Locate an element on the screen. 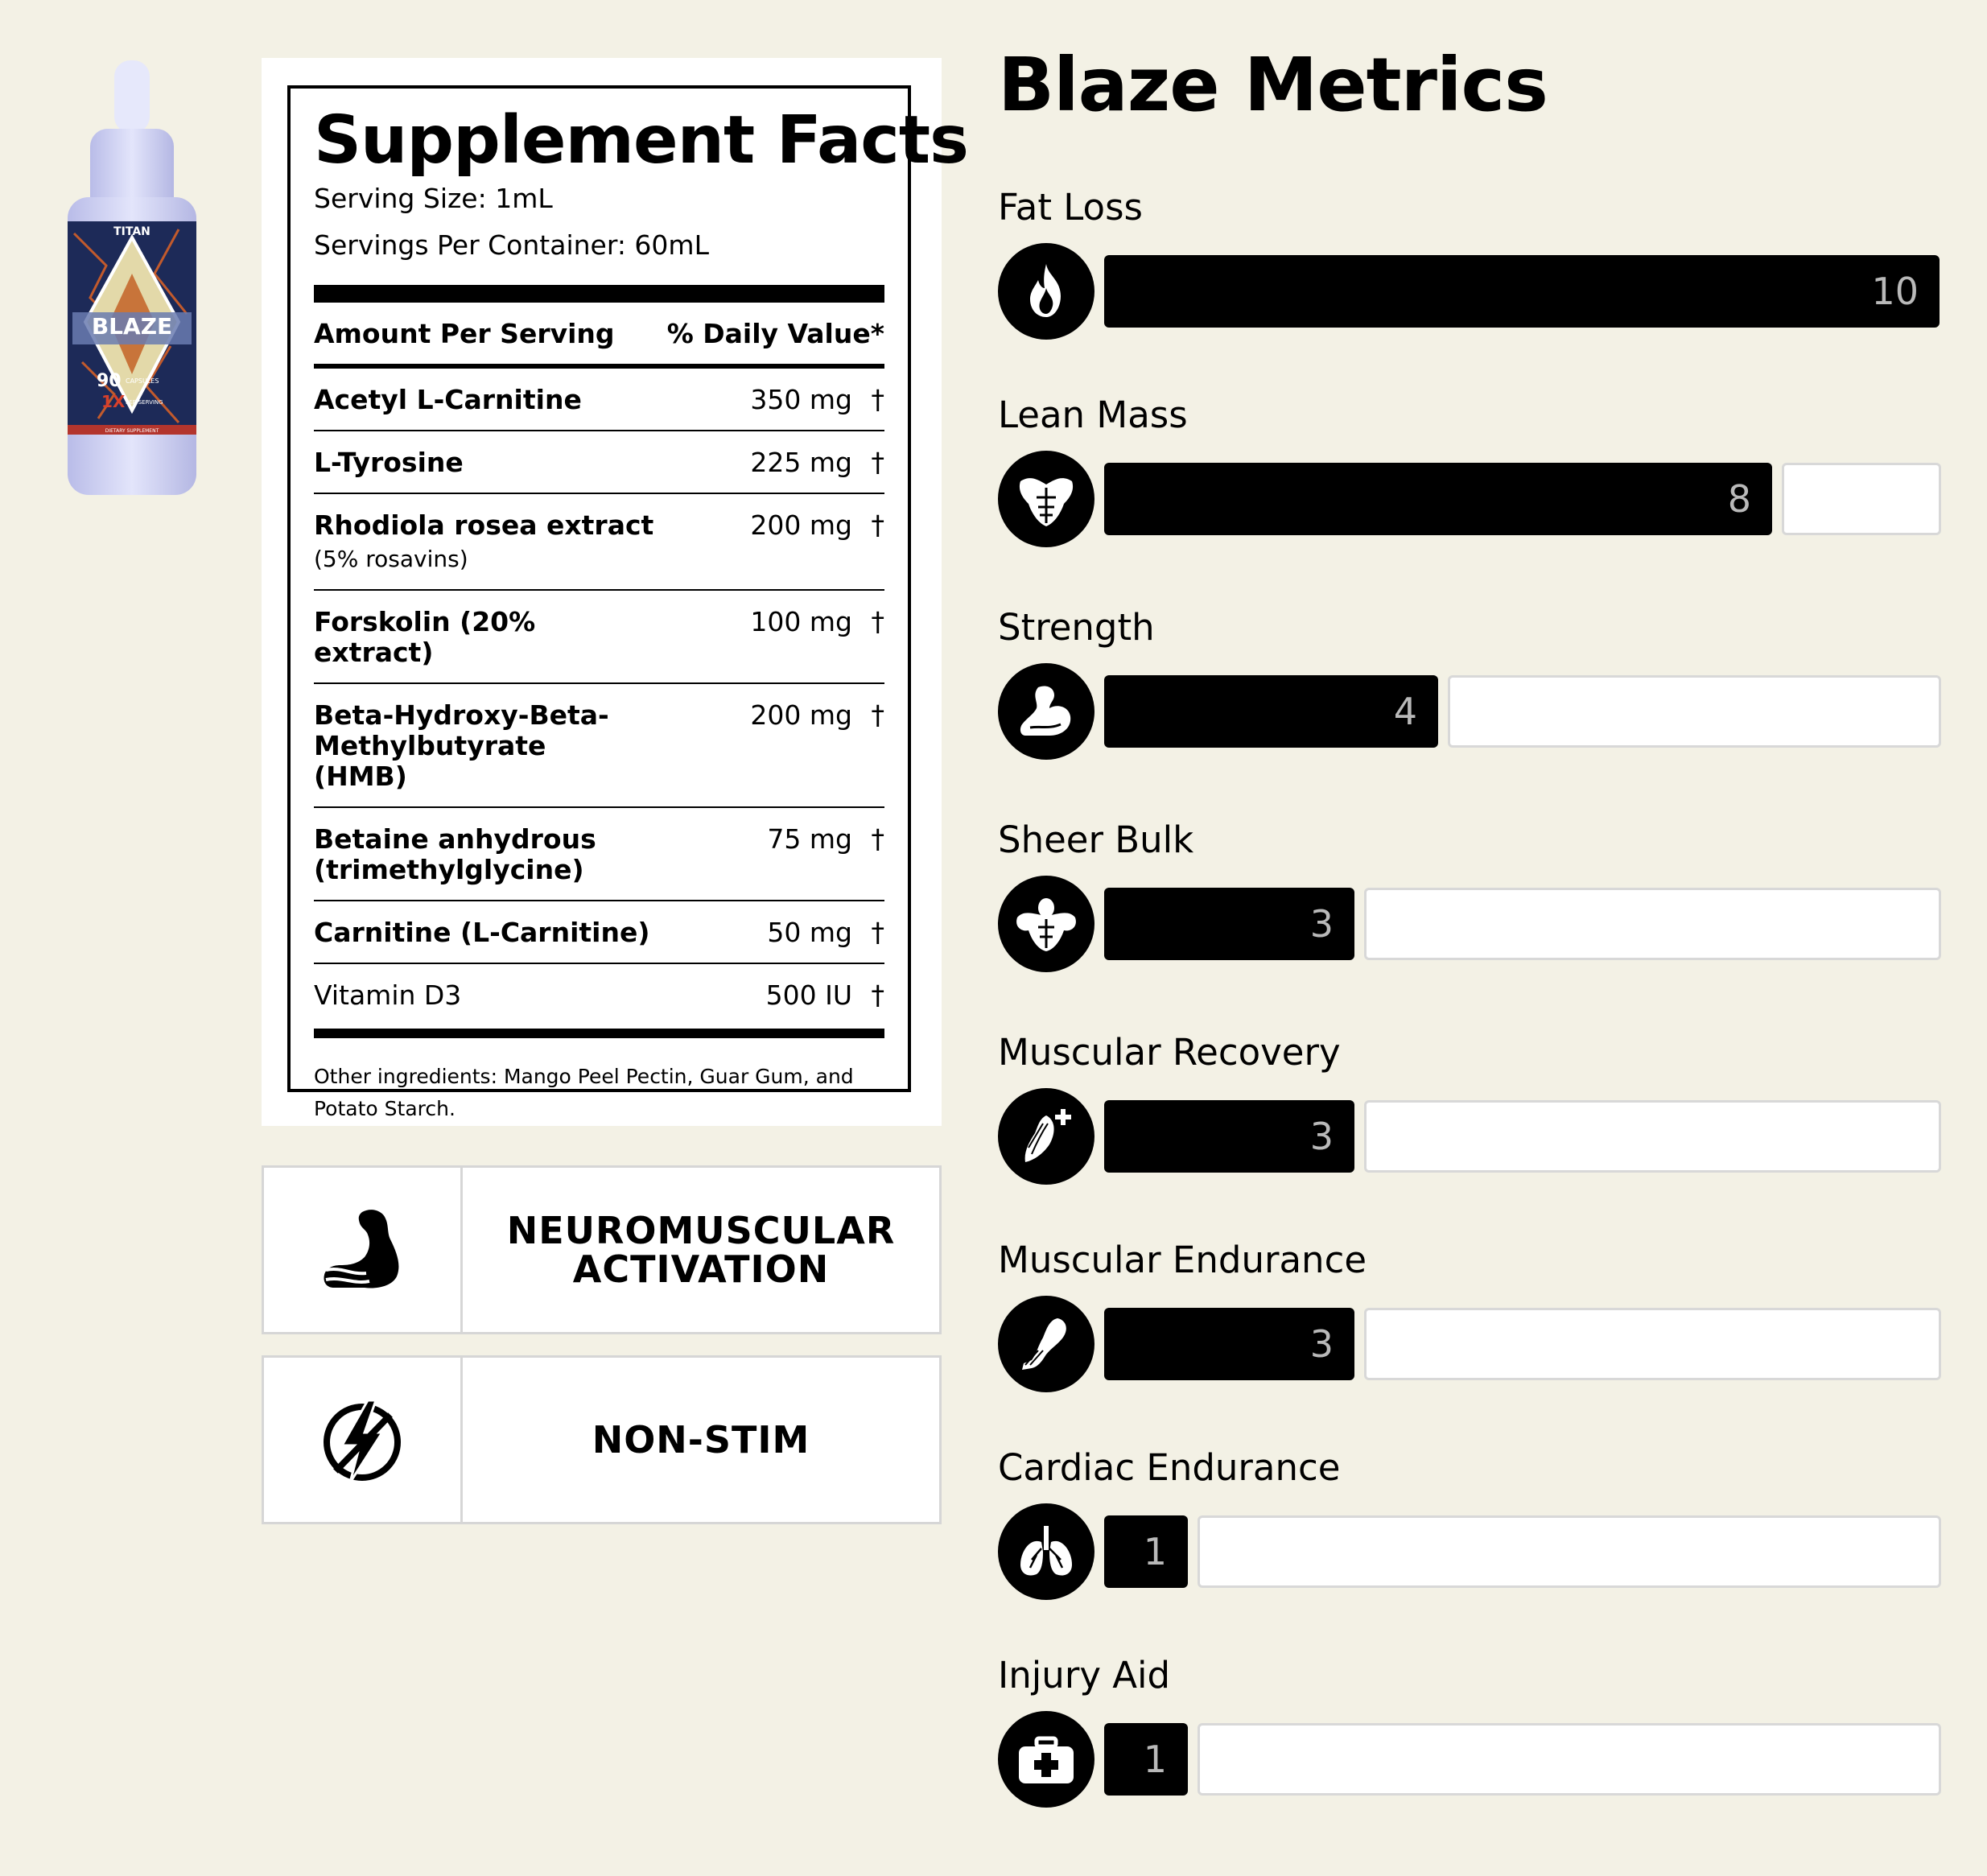 The height and width of the screenshot is (1876, 1987). ingredient-name: L-Tyrosine is located at coordinates (389, 463).